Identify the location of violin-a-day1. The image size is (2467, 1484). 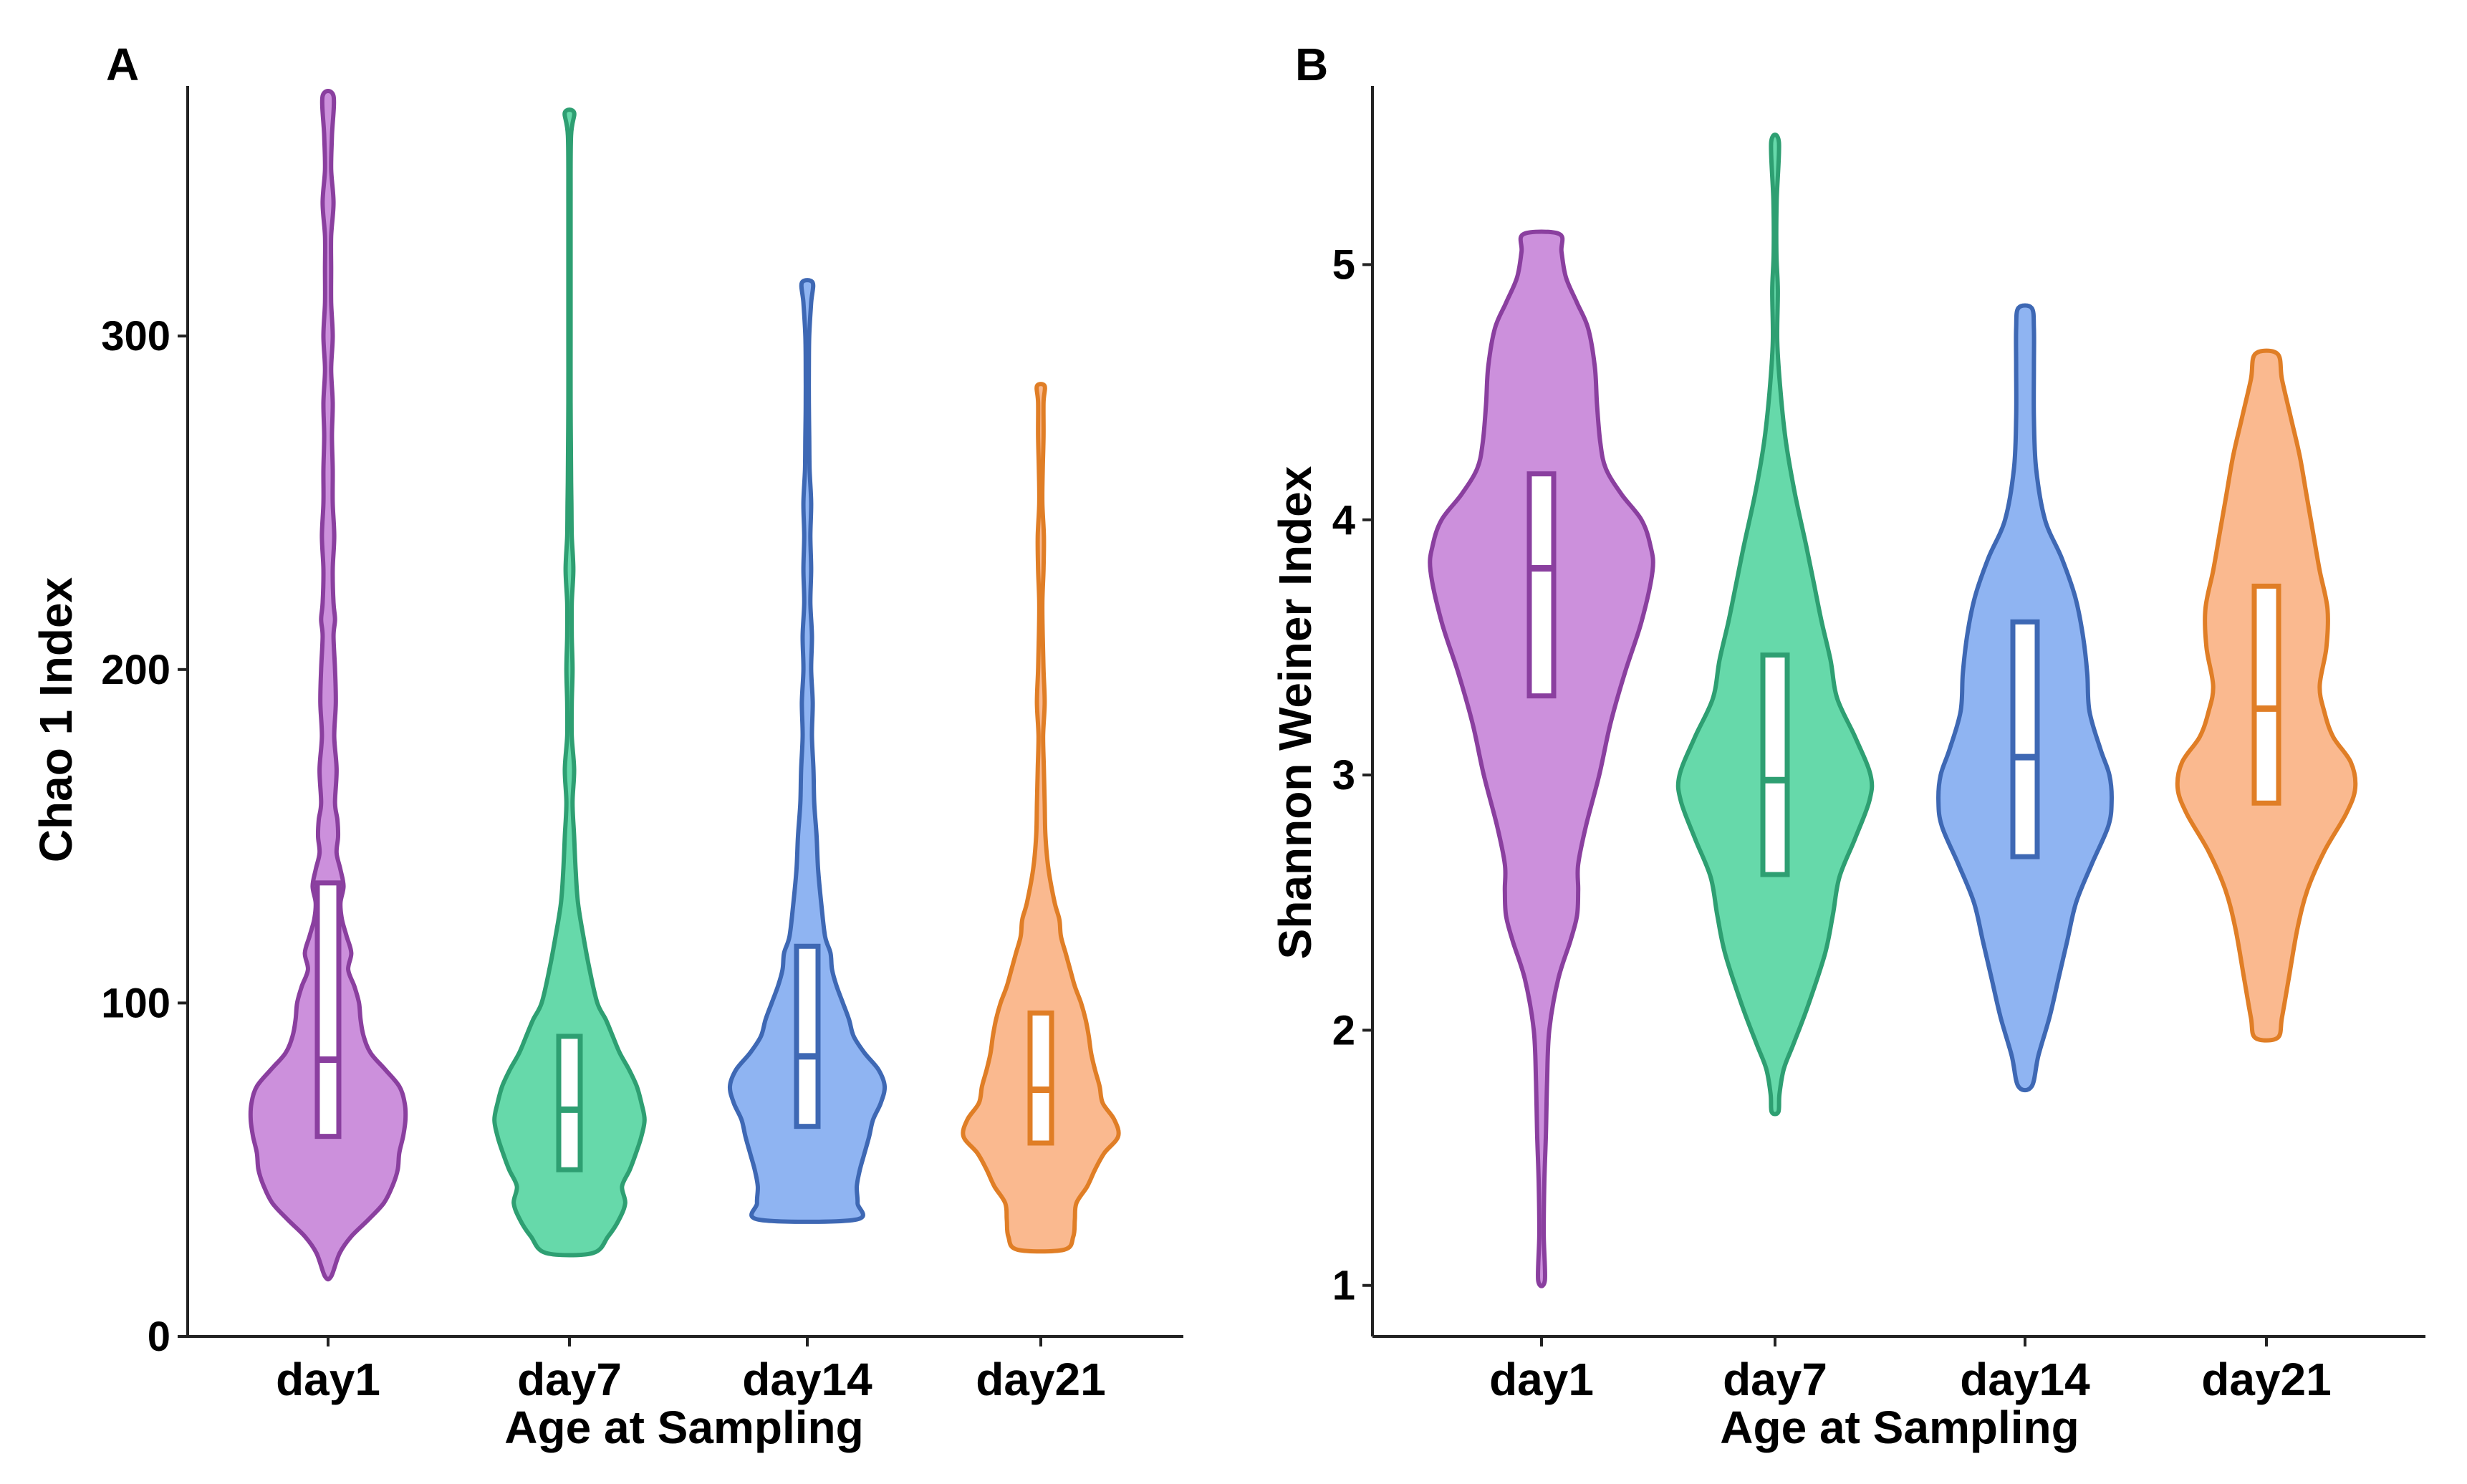
(328, 685).